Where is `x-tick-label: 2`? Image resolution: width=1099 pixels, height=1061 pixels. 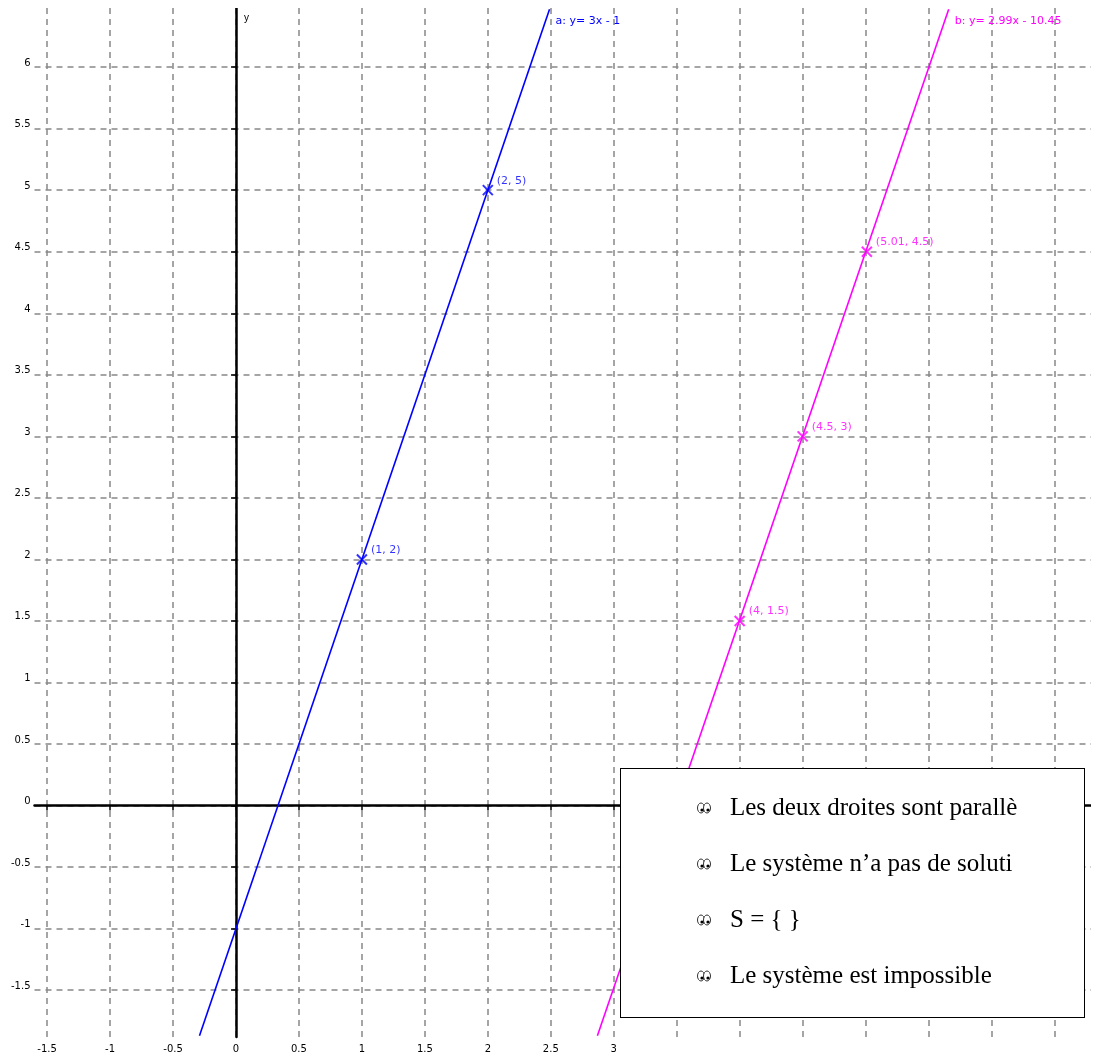 x-tick-label: 2 is located at coordinates (488, 1048).